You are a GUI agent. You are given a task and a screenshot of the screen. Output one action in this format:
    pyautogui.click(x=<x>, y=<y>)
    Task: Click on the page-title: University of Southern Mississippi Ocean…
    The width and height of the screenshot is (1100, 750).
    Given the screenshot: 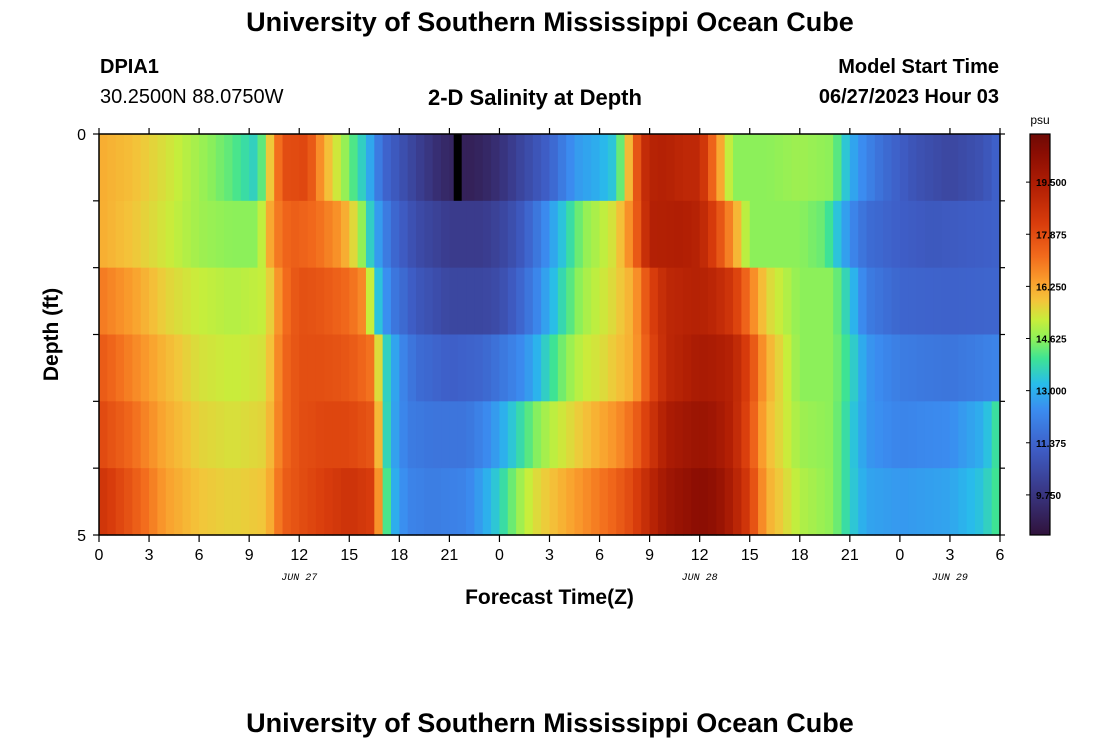 What is the action you would take?
    pyautogui.click(x=550, y=22)
    